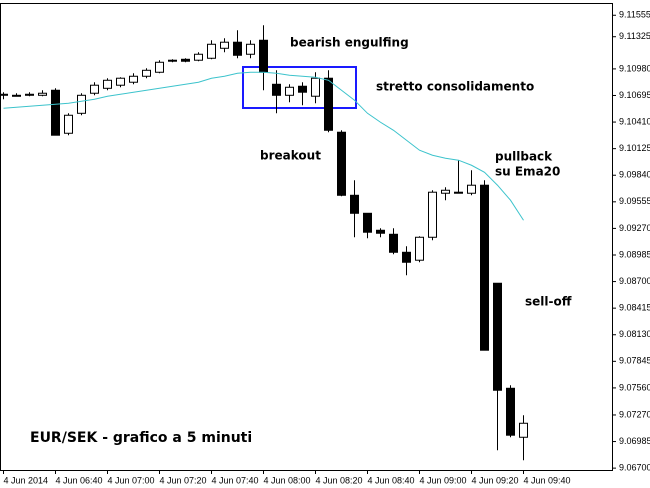  I want to click on annotation: sell-off, so click(548, 302).